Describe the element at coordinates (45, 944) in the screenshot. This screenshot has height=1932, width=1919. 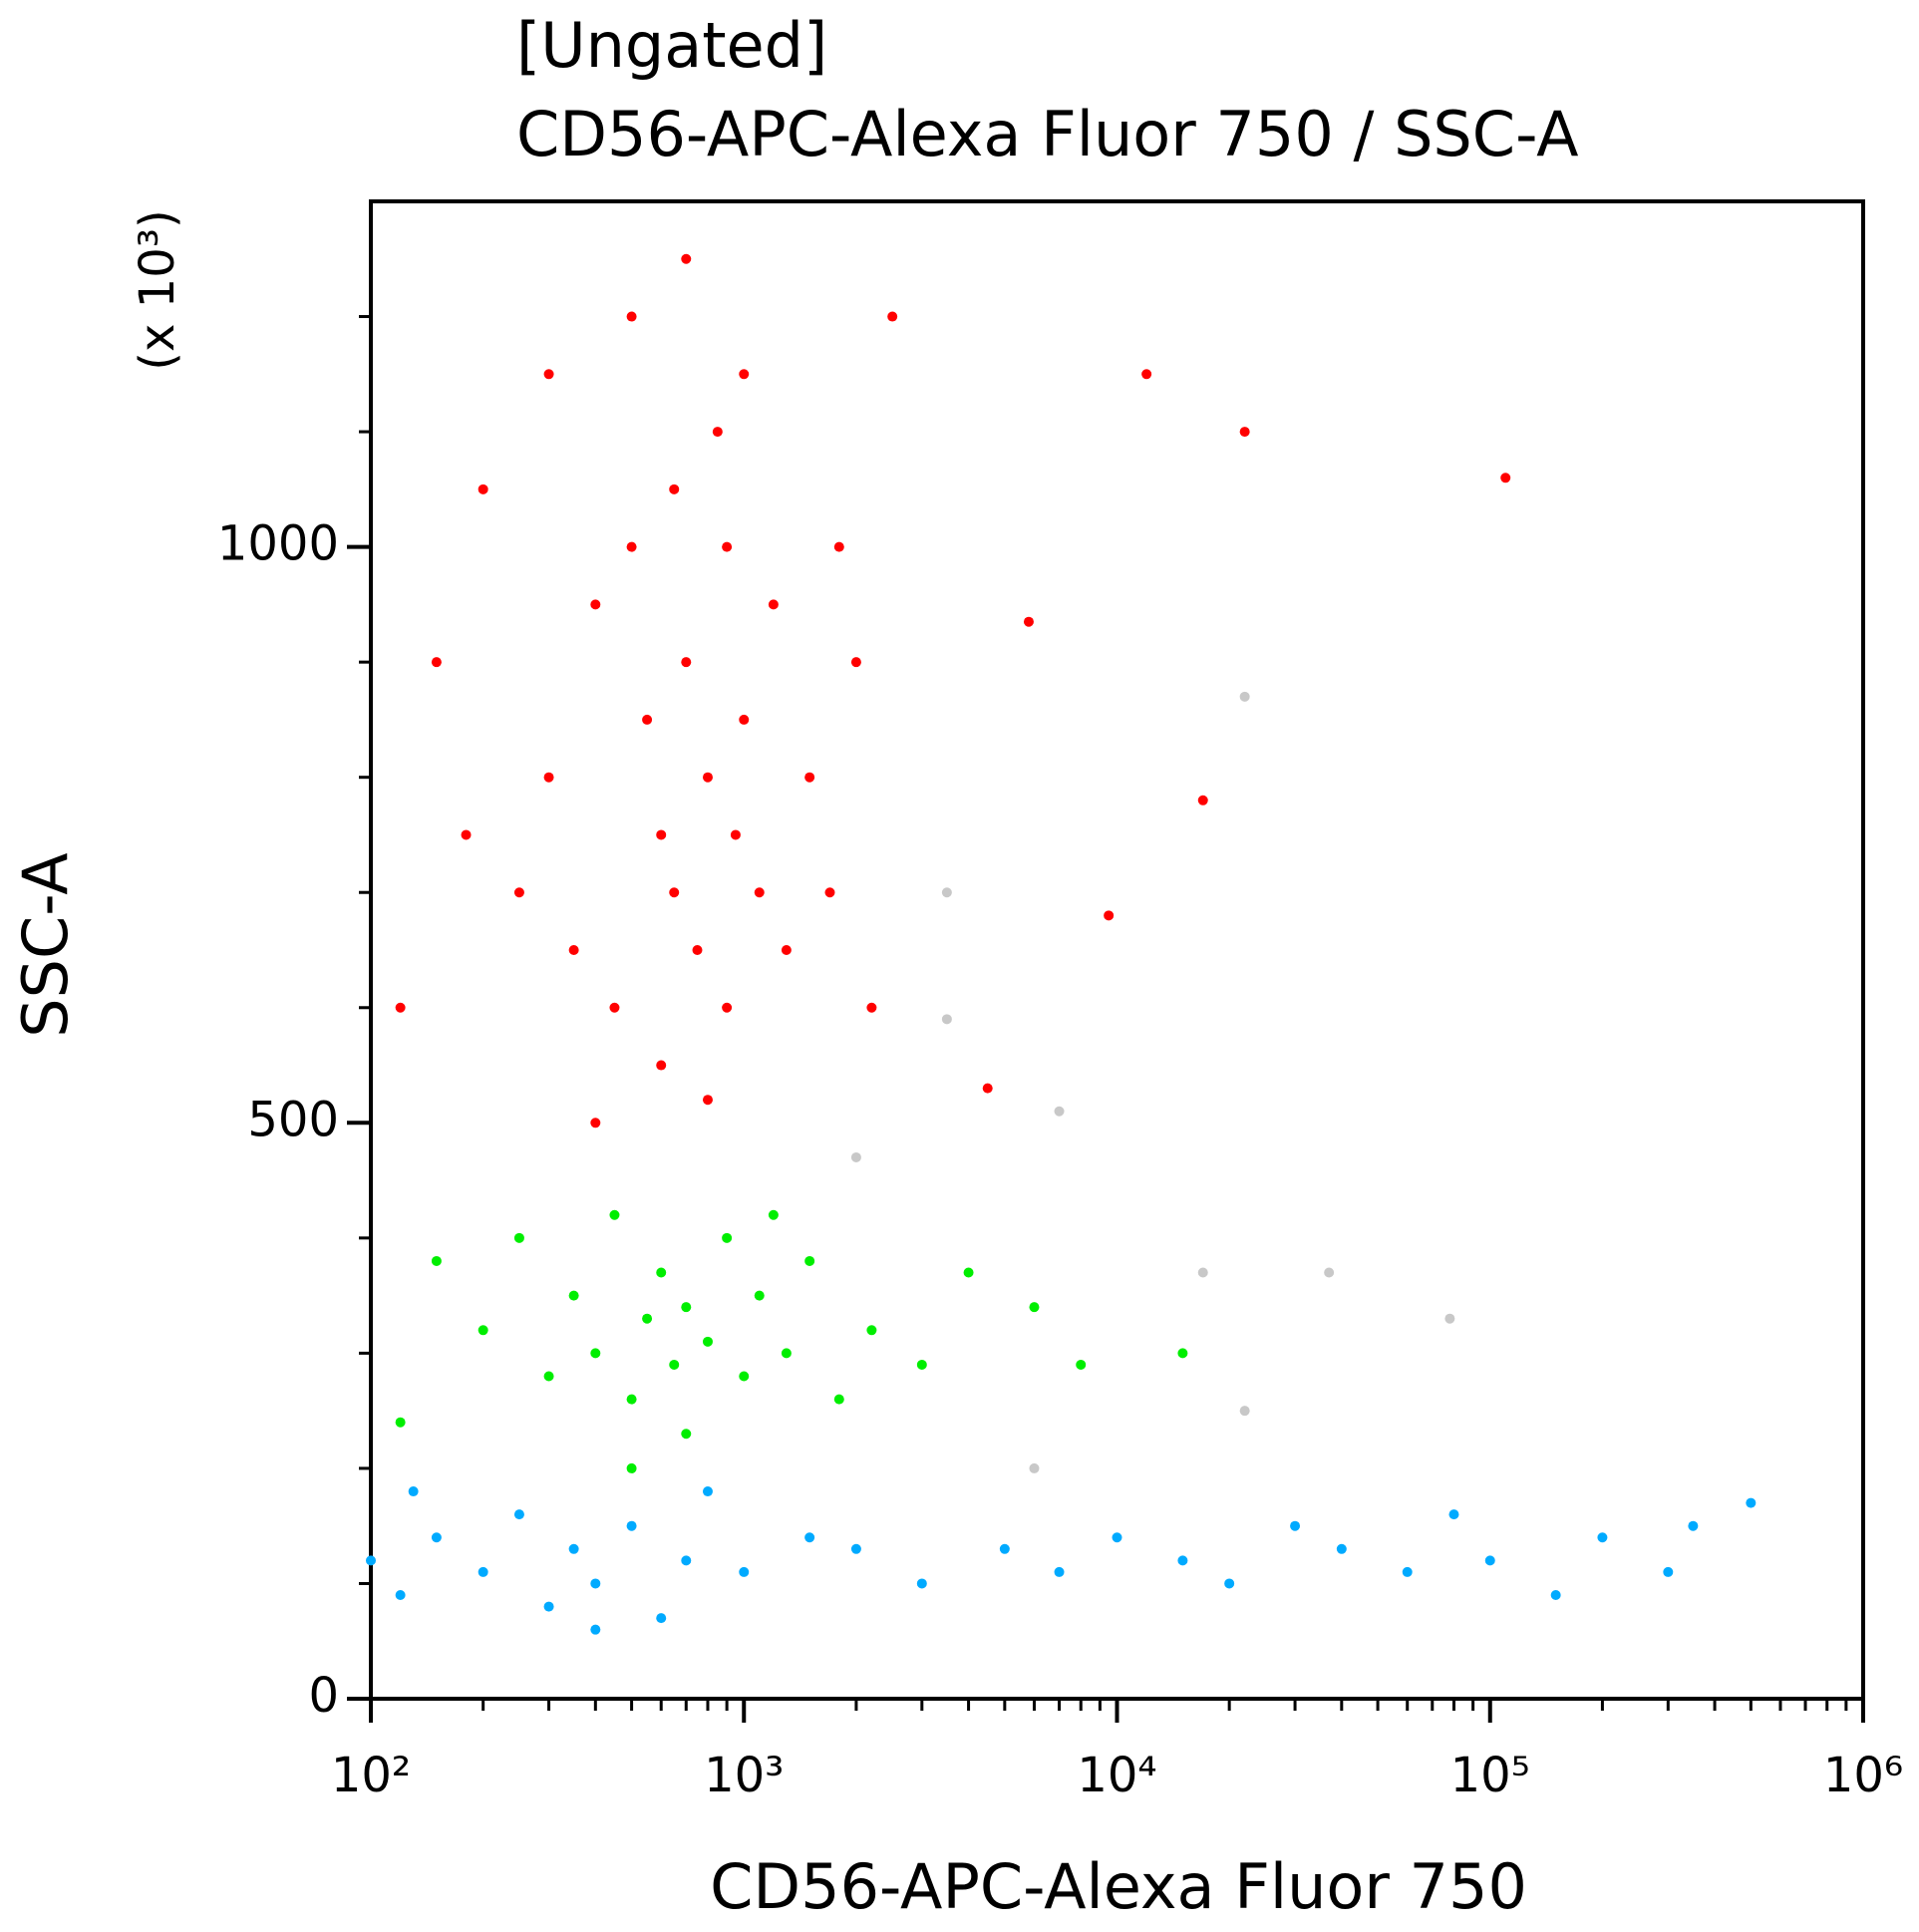
I see `y-axis-label: SSC-A` at that location.